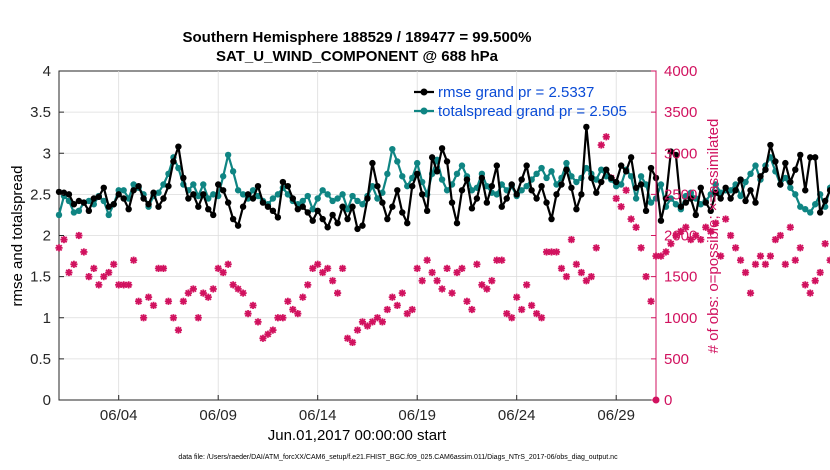 This screenshot has width=830, height=470. What do you see at coordinates (17, 236) in the screenshot?
I see `y-axis-left-label: rmse and totalspread` at bounding box center [17, 236].